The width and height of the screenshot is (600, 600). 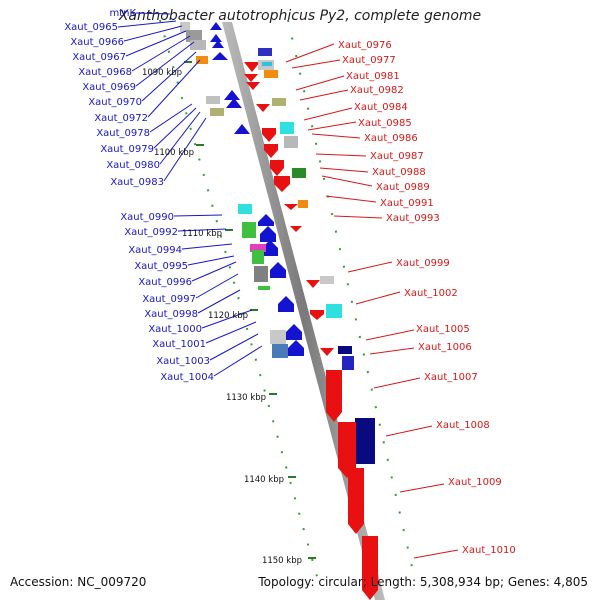 I want to click on gene-label: Xaut_0969, so click(x=109, y=87).